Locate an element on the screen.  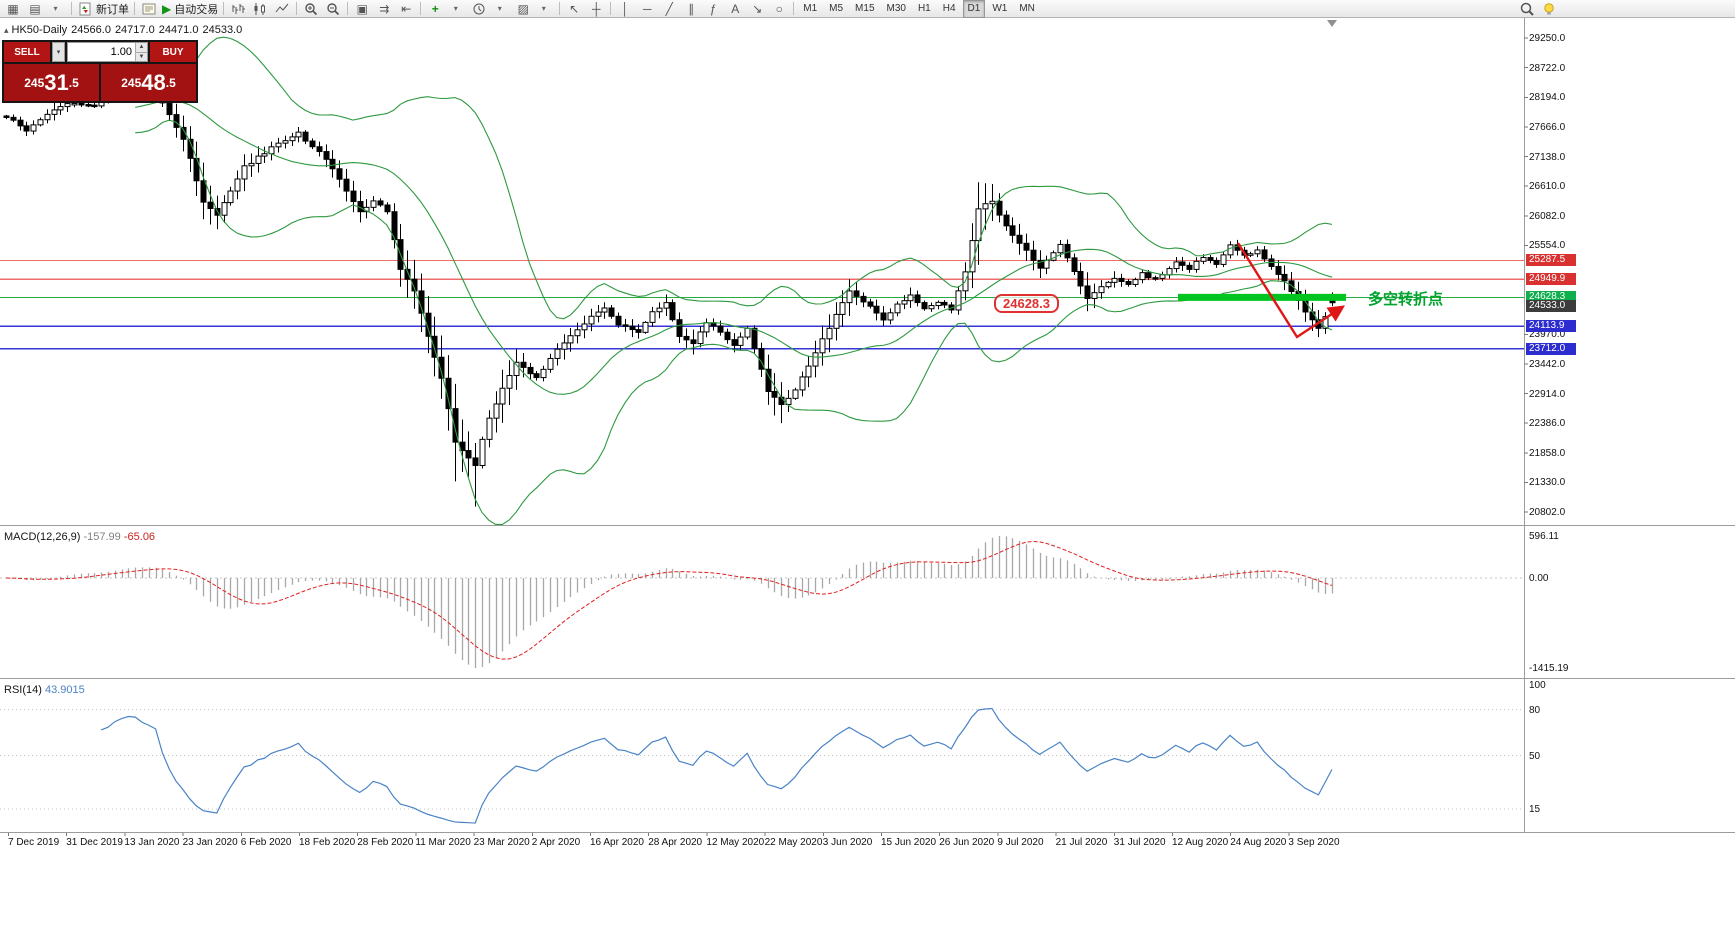
ideas-icon is located at coordinates (1549, 9).